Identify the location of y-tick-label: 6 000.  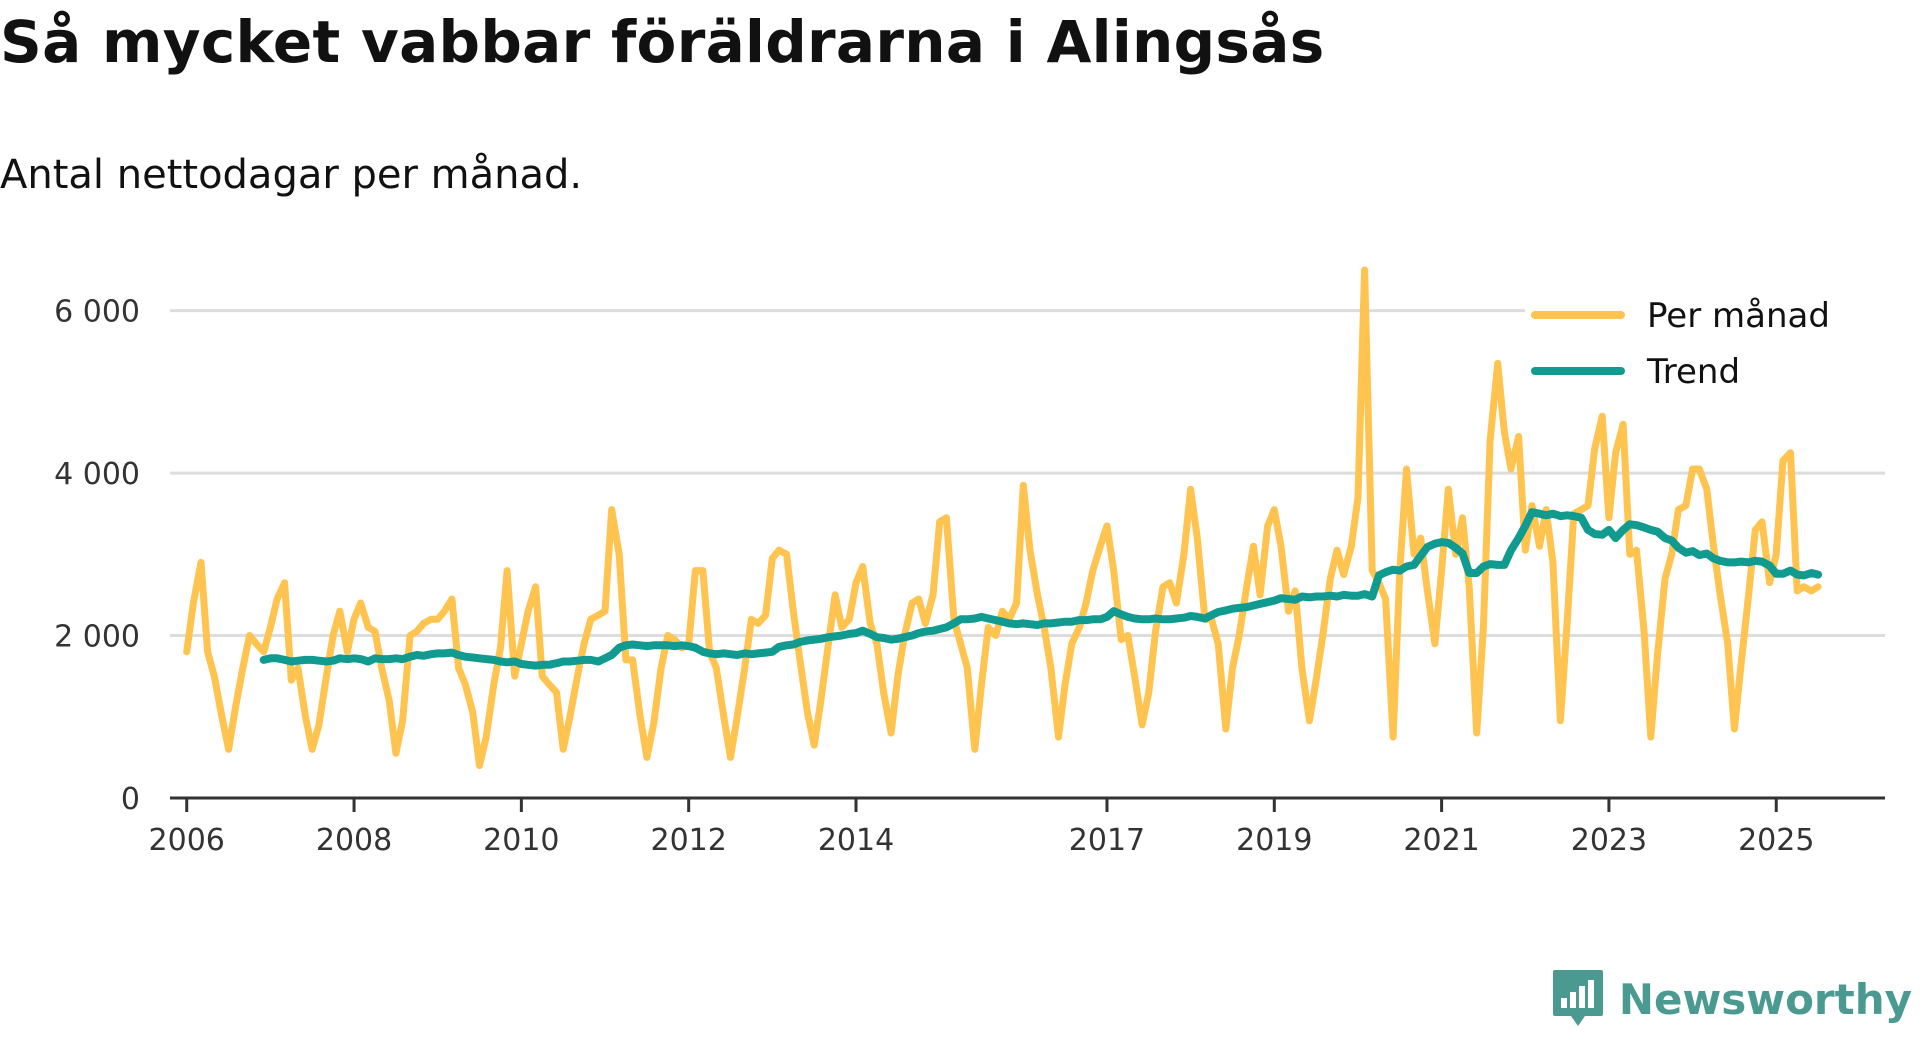
(97, 312).